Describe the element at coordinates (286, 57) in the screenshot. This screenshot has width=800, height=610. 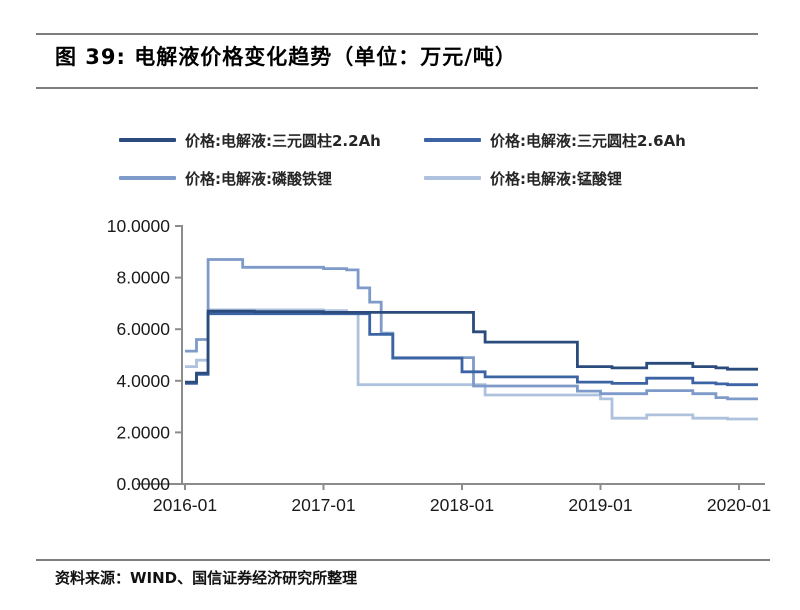
I see `figure-title: 图 39: 电解液价格变化趋势（单位：万元/吨）` at that location.